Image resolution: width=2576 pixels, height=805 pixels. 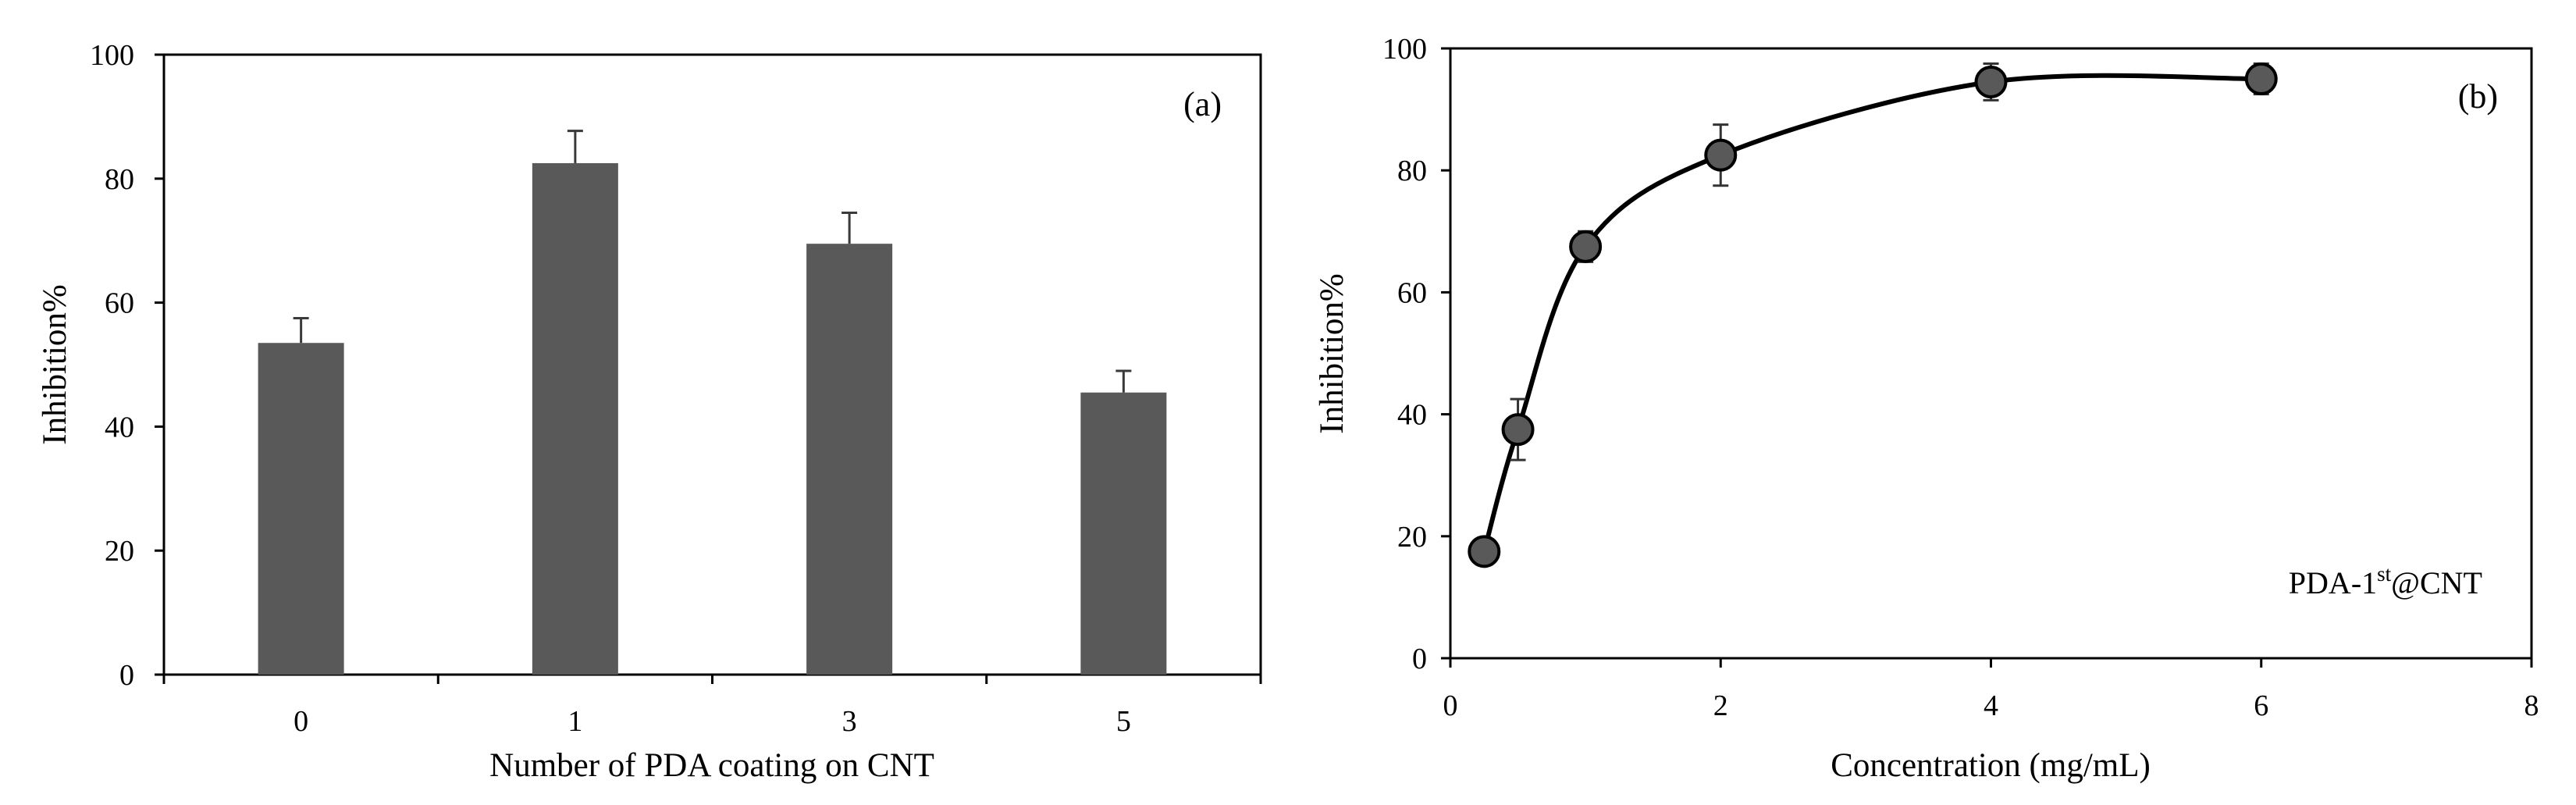 I want to click on chart-b-y-tick-label: 40, so click(x=1412, y=415).